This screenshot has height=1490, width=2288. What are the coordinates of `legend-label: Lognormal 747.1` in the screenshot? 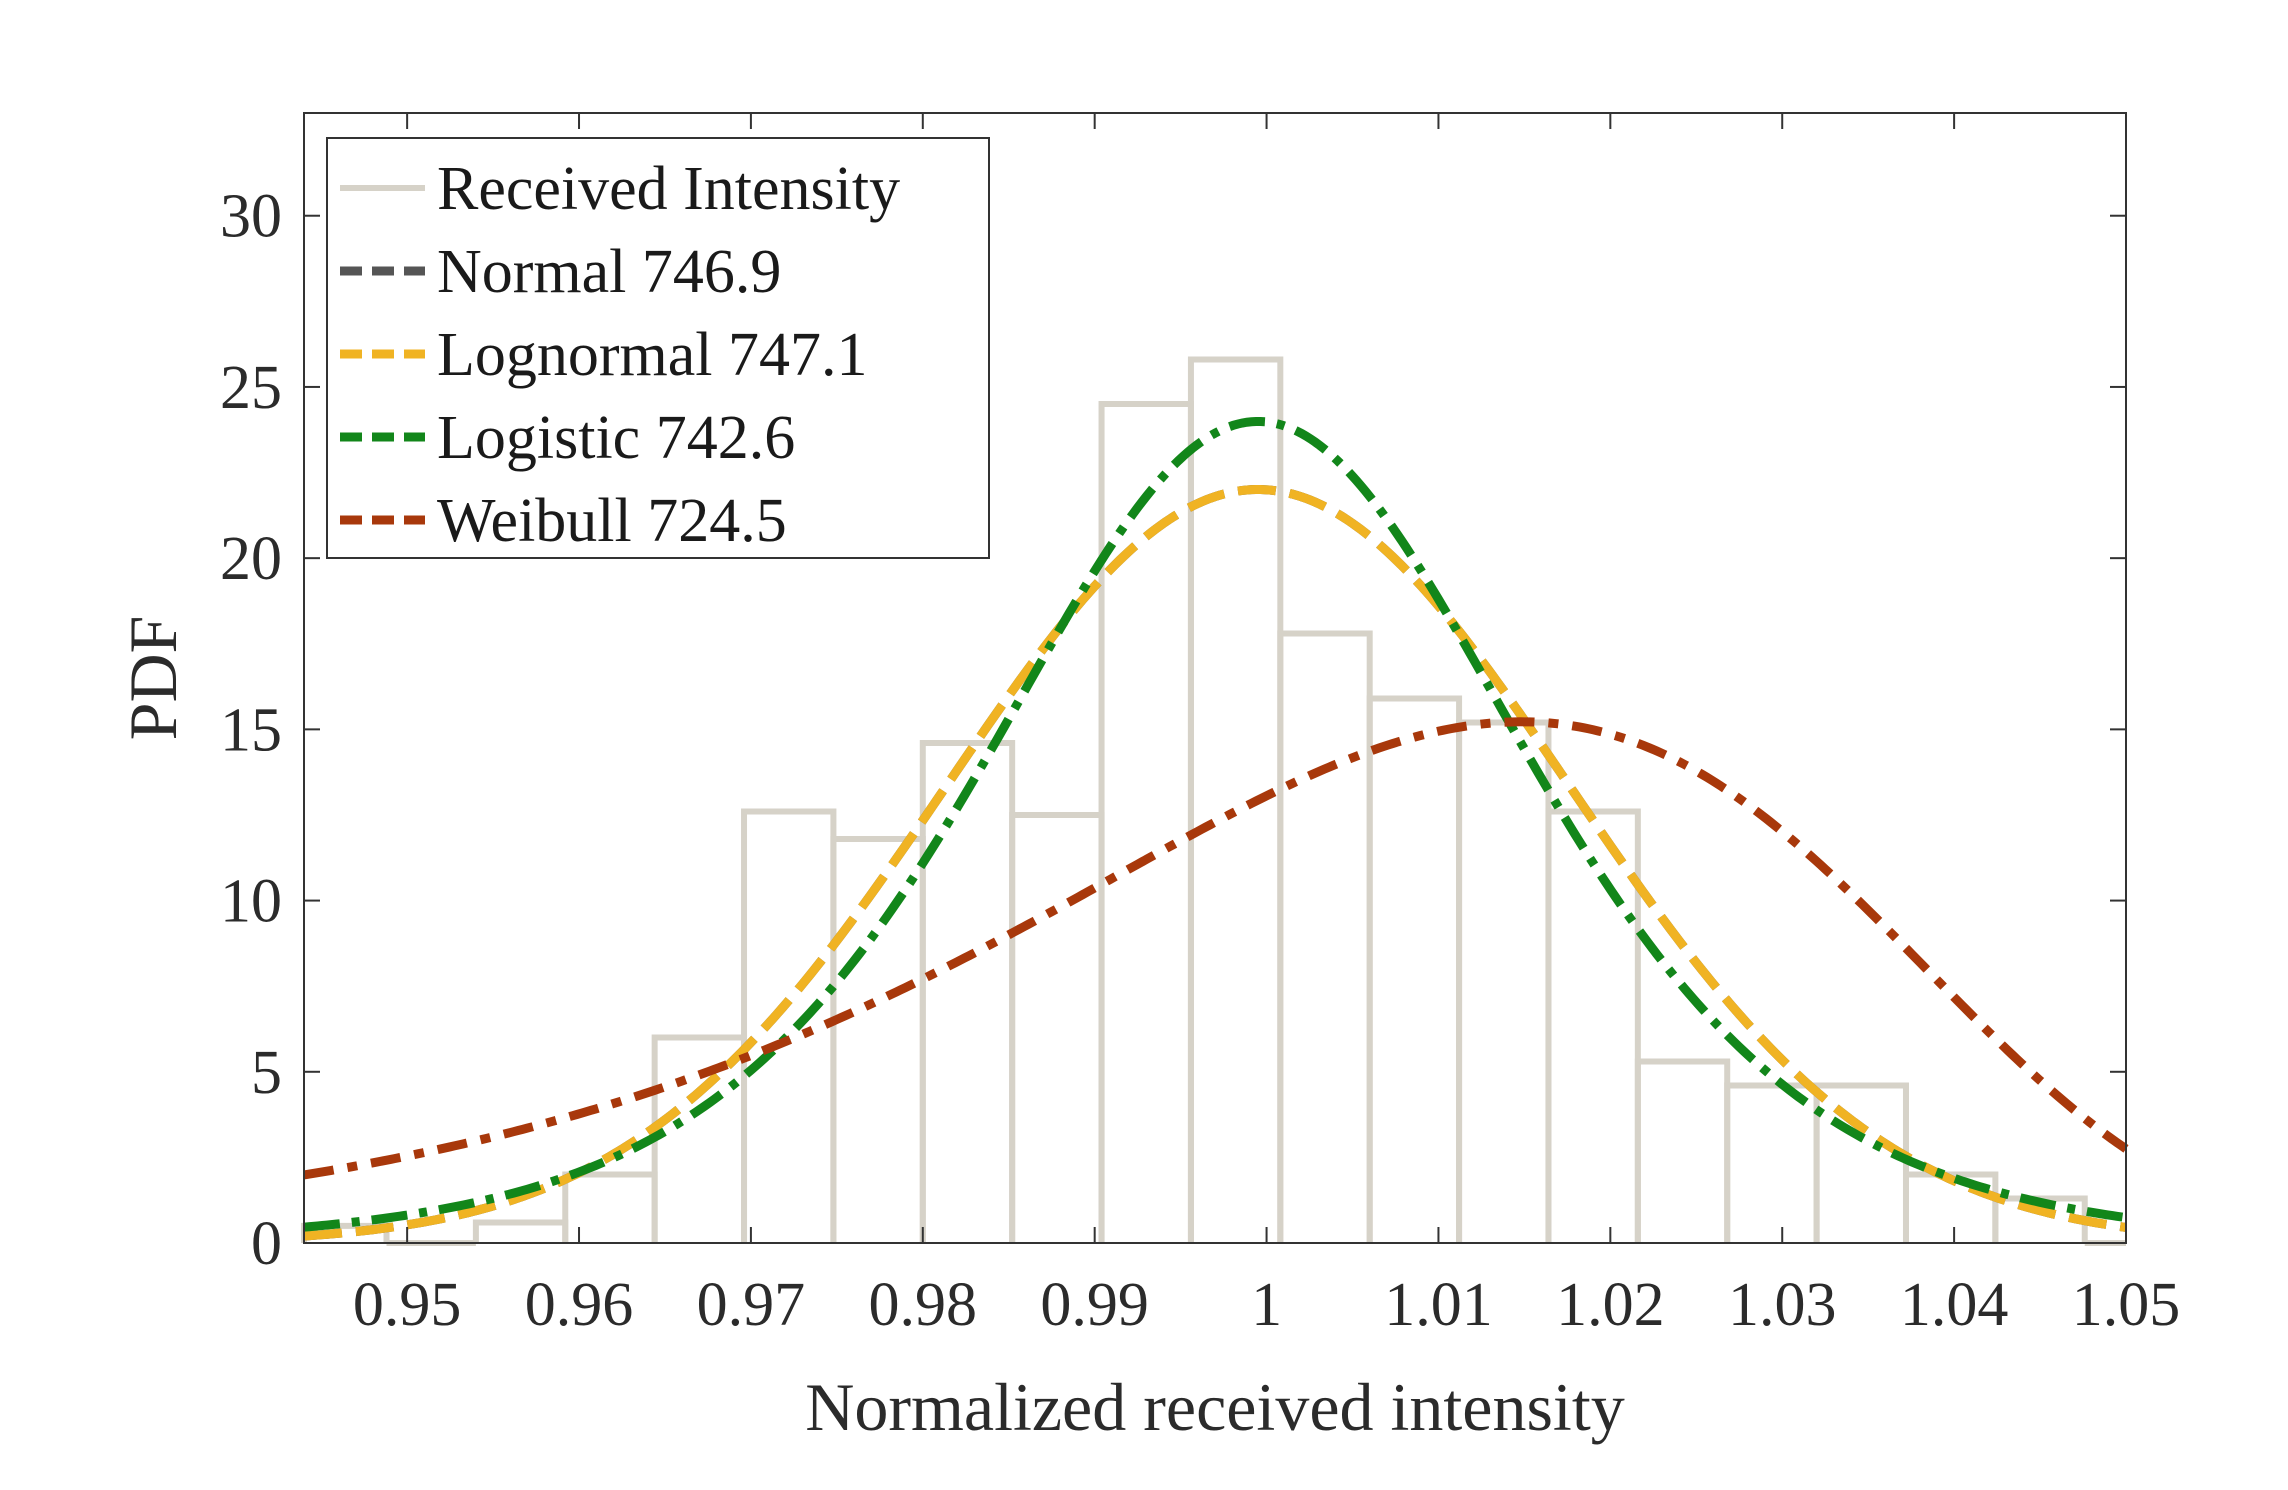 It's located at (652, 355).